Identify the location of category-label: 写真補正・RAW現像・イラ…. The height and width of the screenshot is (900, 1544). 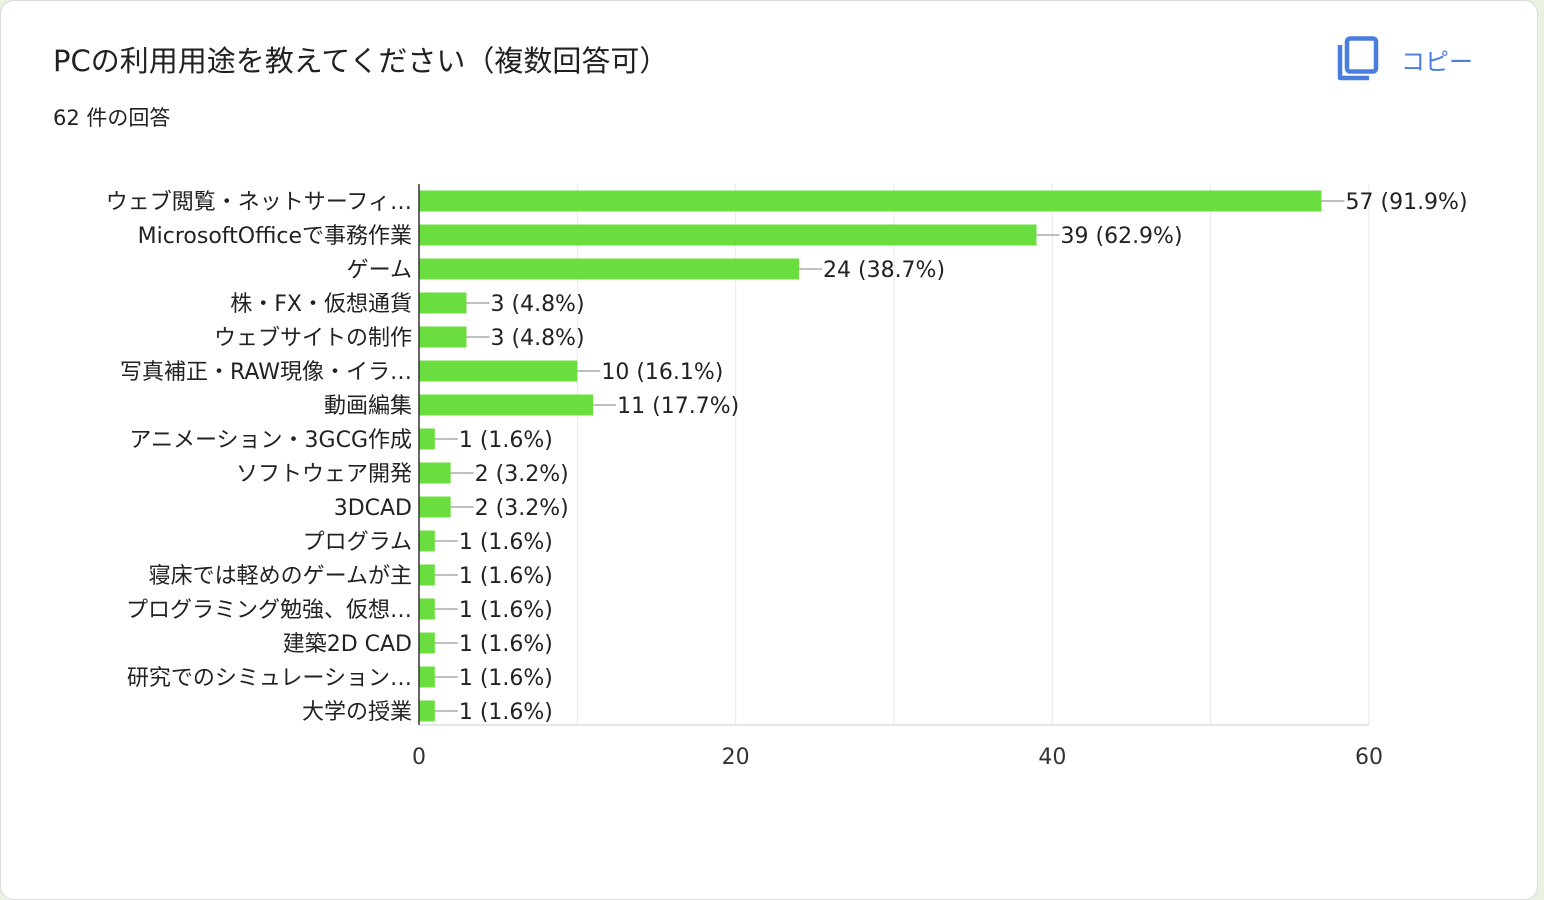
(266, 372).